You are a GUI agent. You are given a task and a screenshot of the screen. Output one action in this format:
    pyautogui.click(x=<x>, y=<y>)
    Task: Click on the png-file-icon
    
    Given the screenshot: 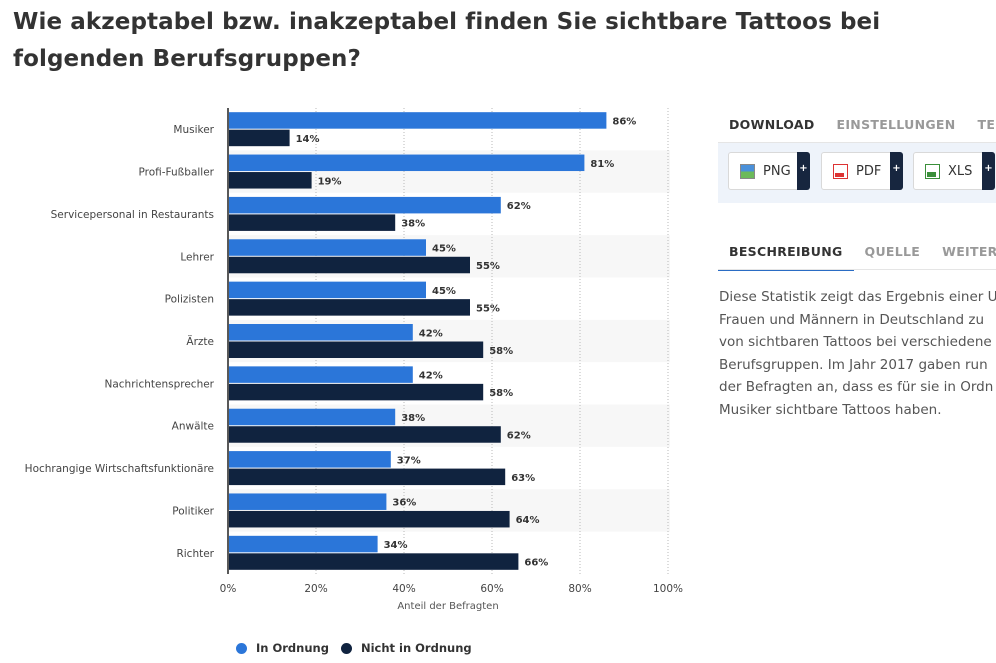 What is the action you would take?
    pyautogui.click(x=747, y=171)
    